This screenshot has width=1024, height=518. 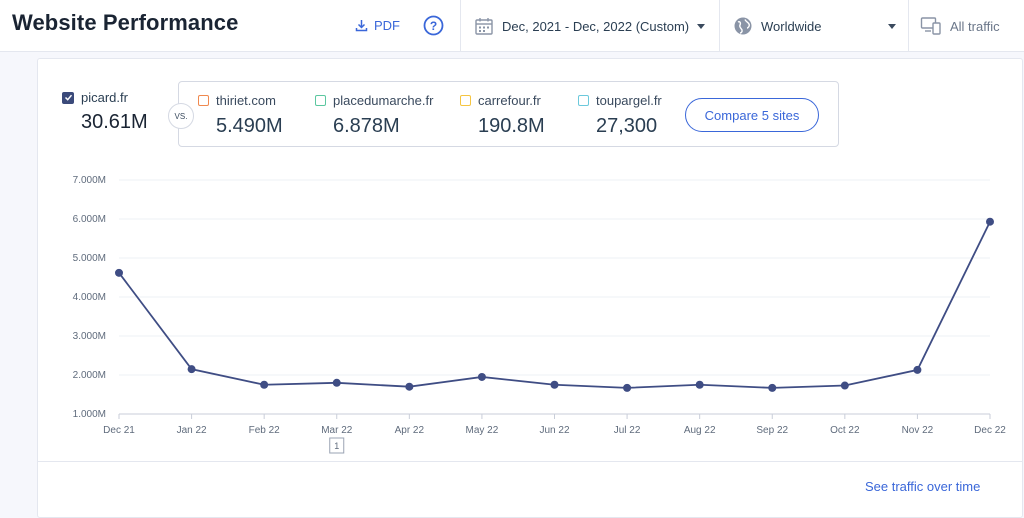 I want to click on y-tick-label: 6.000M, so click(x=89, y=219).